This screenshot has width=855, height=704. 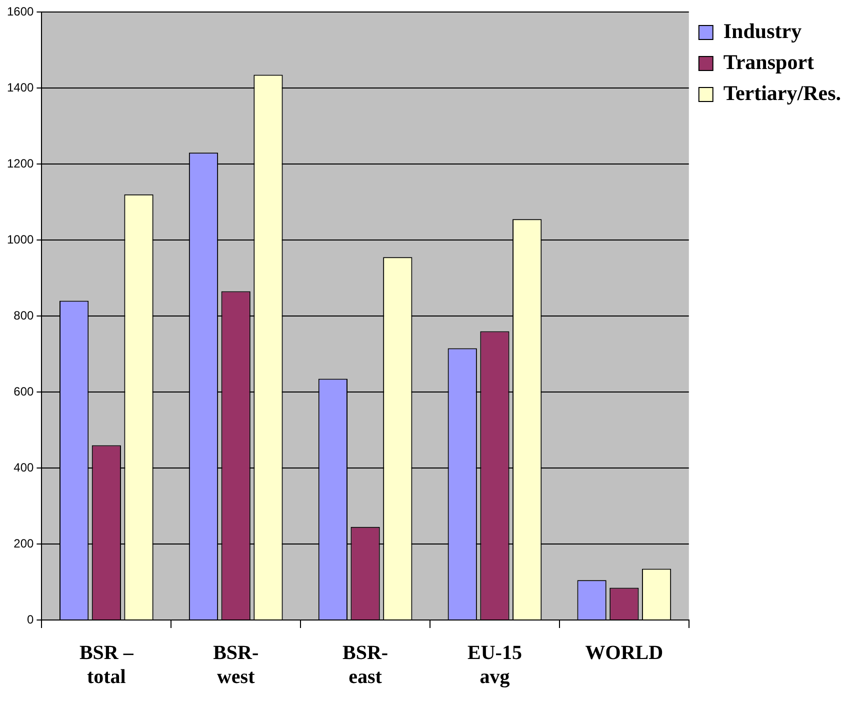 I want to click on y-tick-label: 800, so click(x=24, y=315).